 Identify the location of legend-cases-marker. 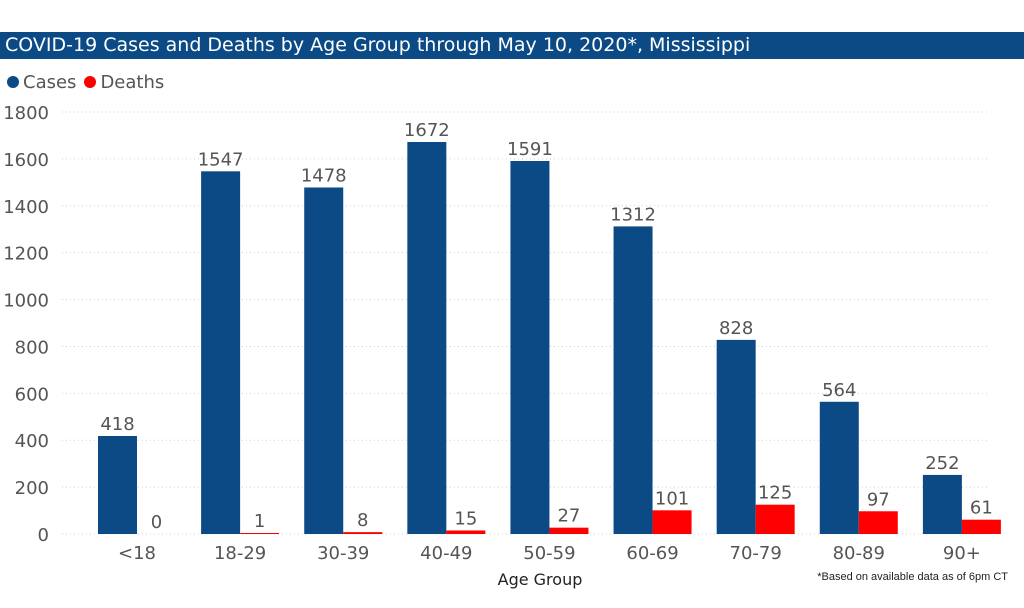
(13, 82).